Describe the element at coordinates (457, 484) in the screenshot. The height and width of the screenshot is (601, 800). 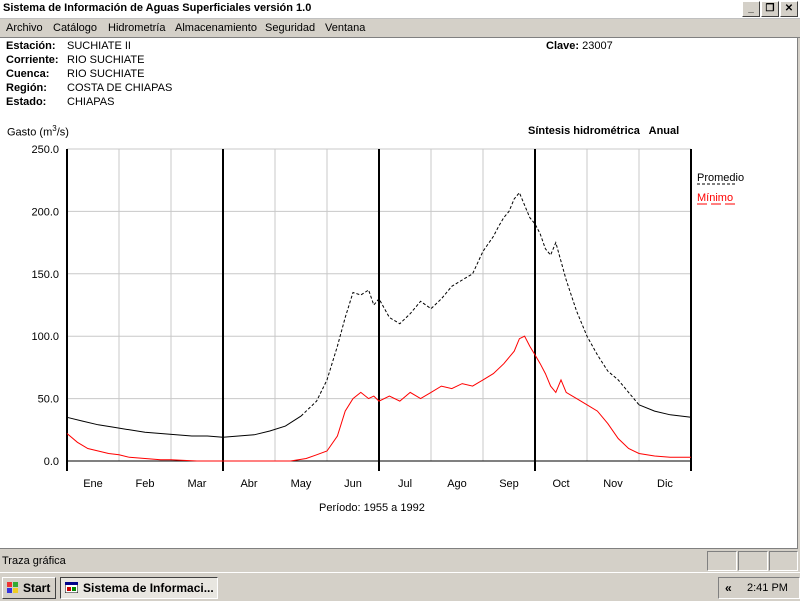
I see `x-tick-label: Ago` at that location.